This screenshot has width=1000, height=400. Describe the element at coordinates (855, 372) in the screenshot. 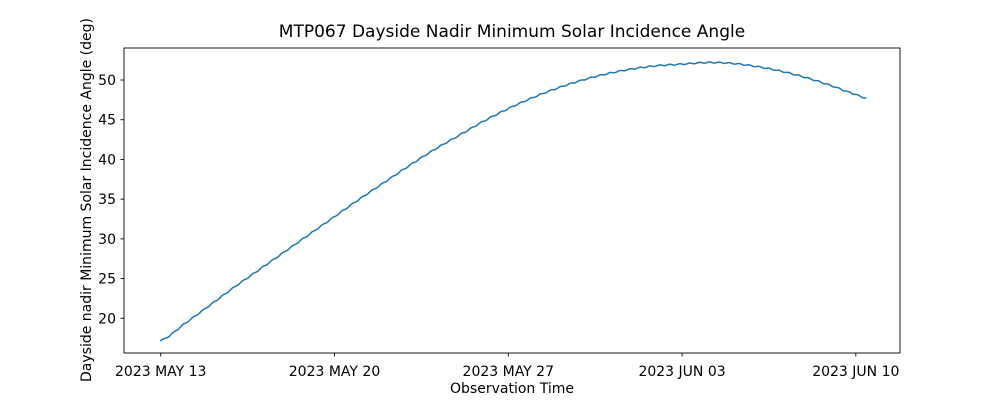

I see `x-tick-label: 2023 JUN 10` at that location.